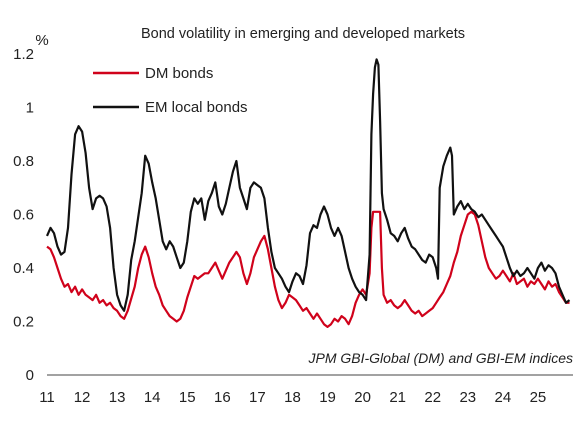  What do you see at coordinates (23, 161) in the screenshot?
I see `y-tick-label: 0.8` at bounding box center [23, 161].